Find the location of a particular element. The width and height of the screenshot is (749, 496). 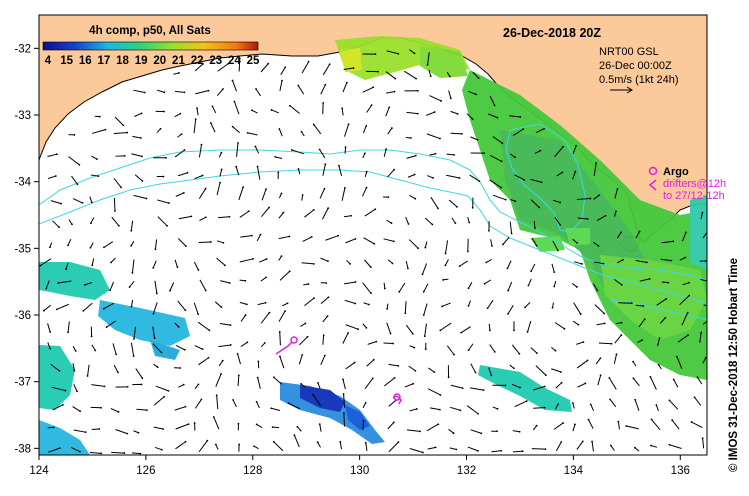

x-tick-label: 136 is located at coordinates (680, 471).